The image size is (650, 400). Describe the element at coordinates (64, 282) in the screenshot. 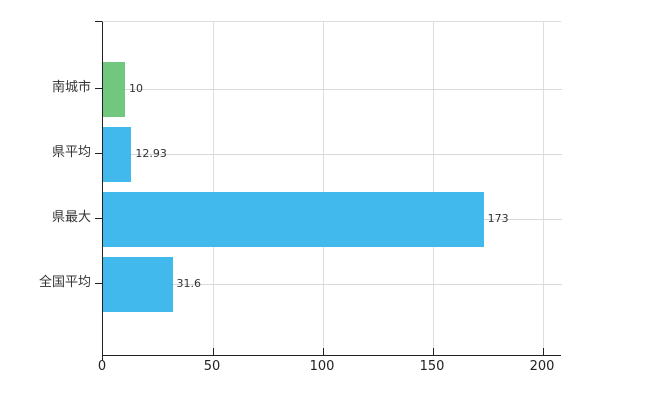

I see `category-label: 全国平均` at that location.